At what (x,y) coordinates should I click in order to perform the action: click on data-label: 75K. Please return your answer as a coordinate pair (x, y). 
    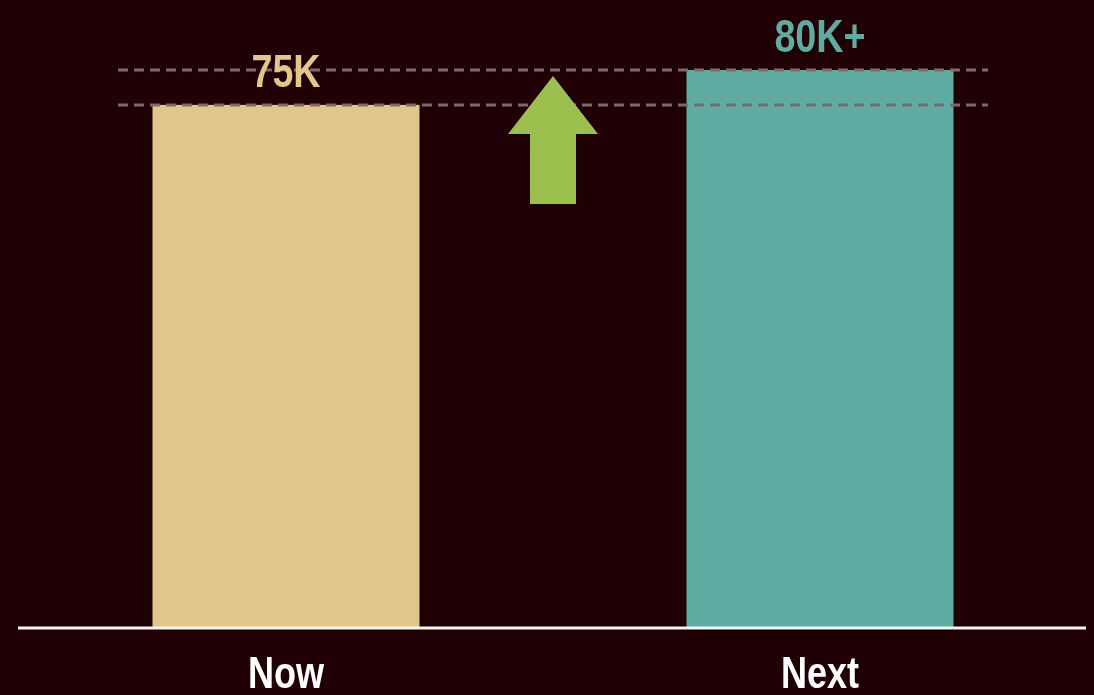
    Looking at the image, I should click on (286, 71).